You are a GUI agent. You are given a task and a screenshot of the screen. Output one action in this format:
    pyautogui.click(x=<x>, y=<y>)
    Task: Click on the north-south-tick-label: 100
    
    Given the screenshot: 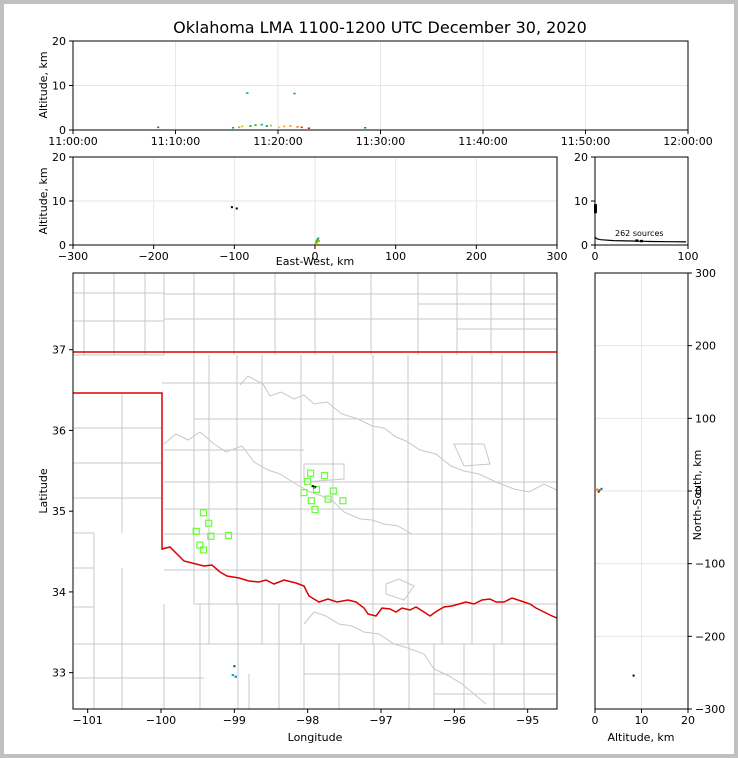 What is the action you would take?
    pyautogui.click(x=705, y=418)
    